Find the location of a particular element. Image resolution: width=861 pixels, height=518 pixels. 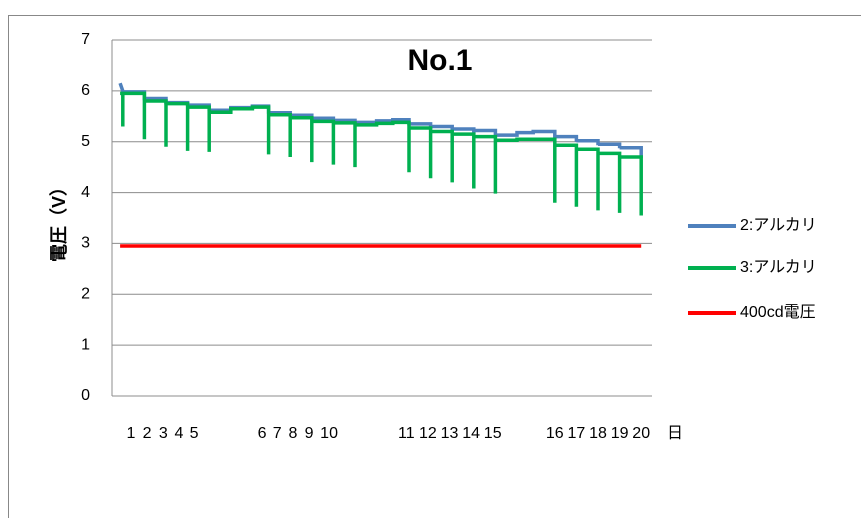

x-tick-label: 19 is located at coordinates (620, 433).